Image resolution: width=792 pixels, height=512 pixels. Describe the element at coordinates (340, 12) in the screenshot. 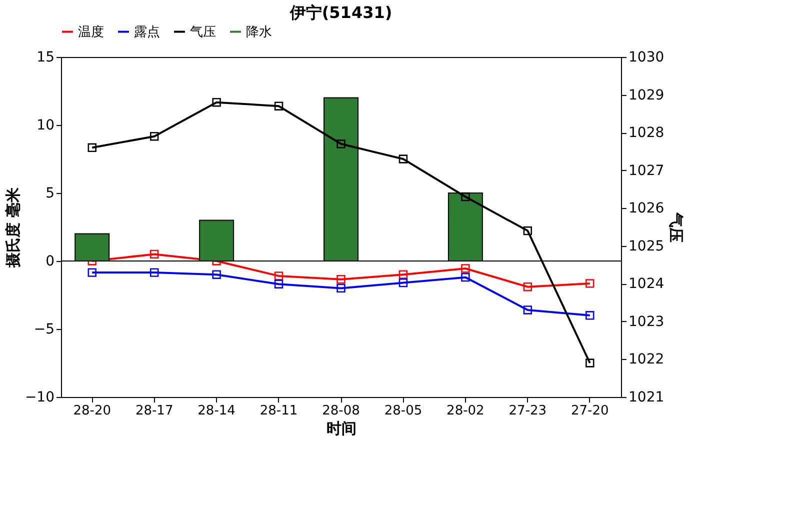

I see `chart-title: 伊宁(51431)` at that location.